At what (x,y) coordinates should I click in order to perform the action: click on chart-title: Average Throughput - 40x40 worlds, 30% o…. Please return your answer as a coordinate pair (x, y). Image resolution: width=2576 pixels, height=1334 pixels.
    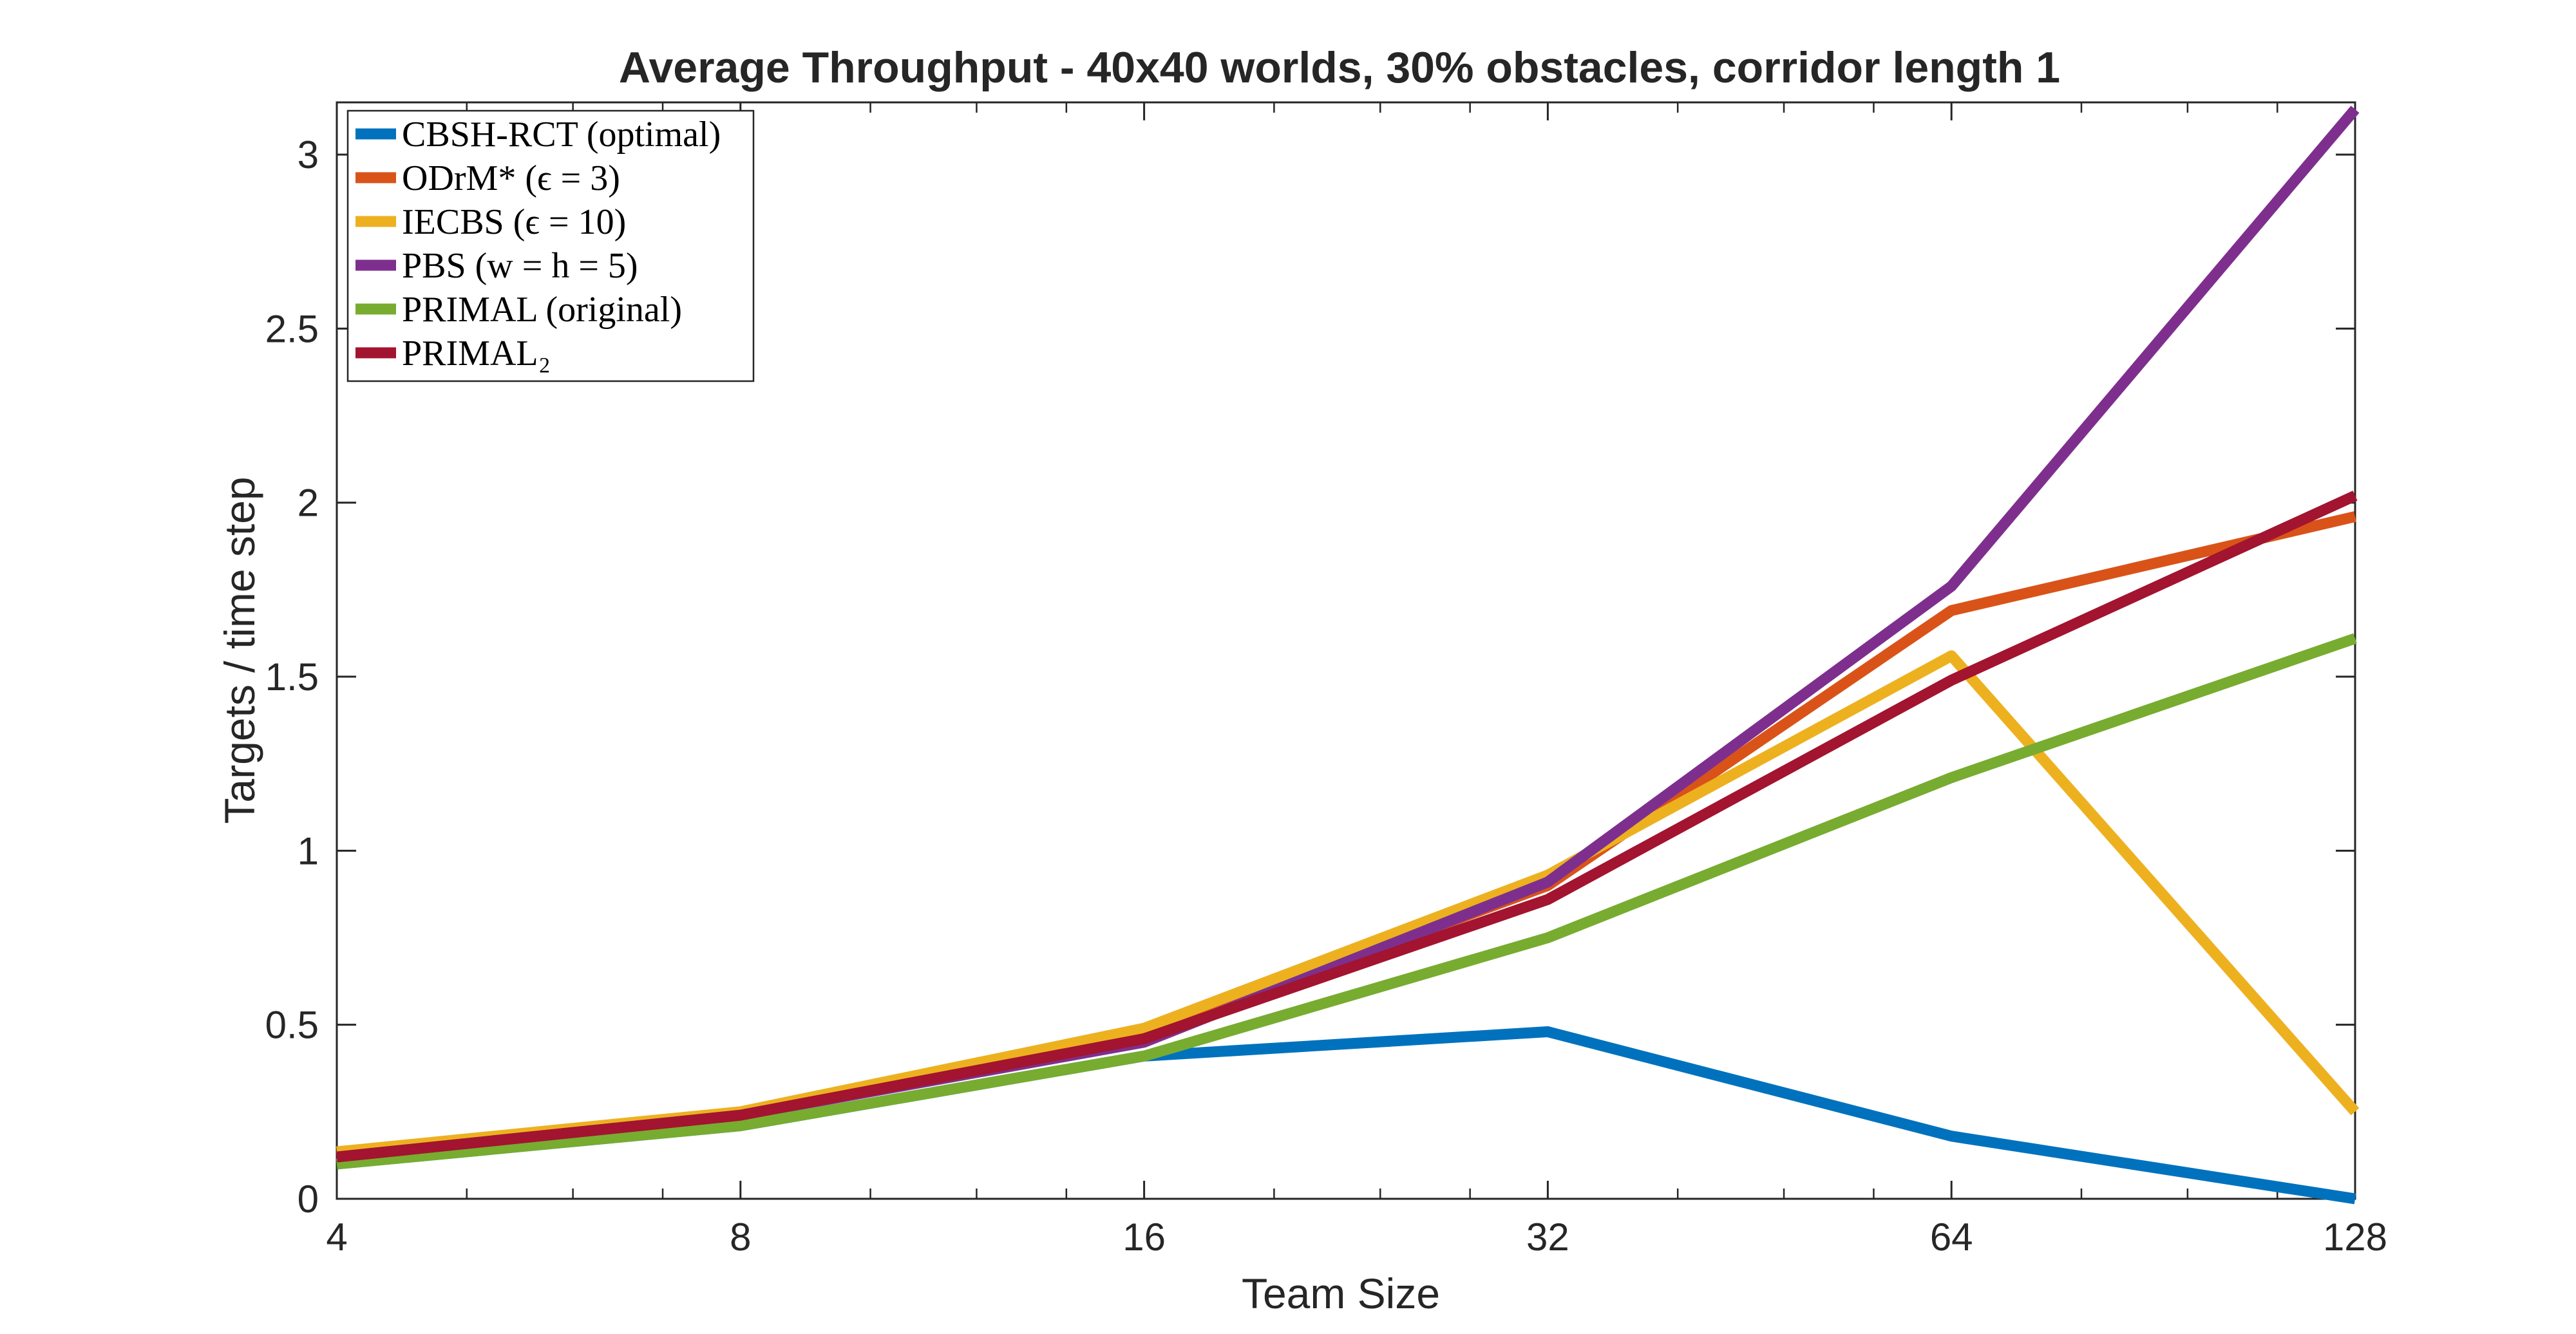
    Looking at the image, I should click on (1339, 67).